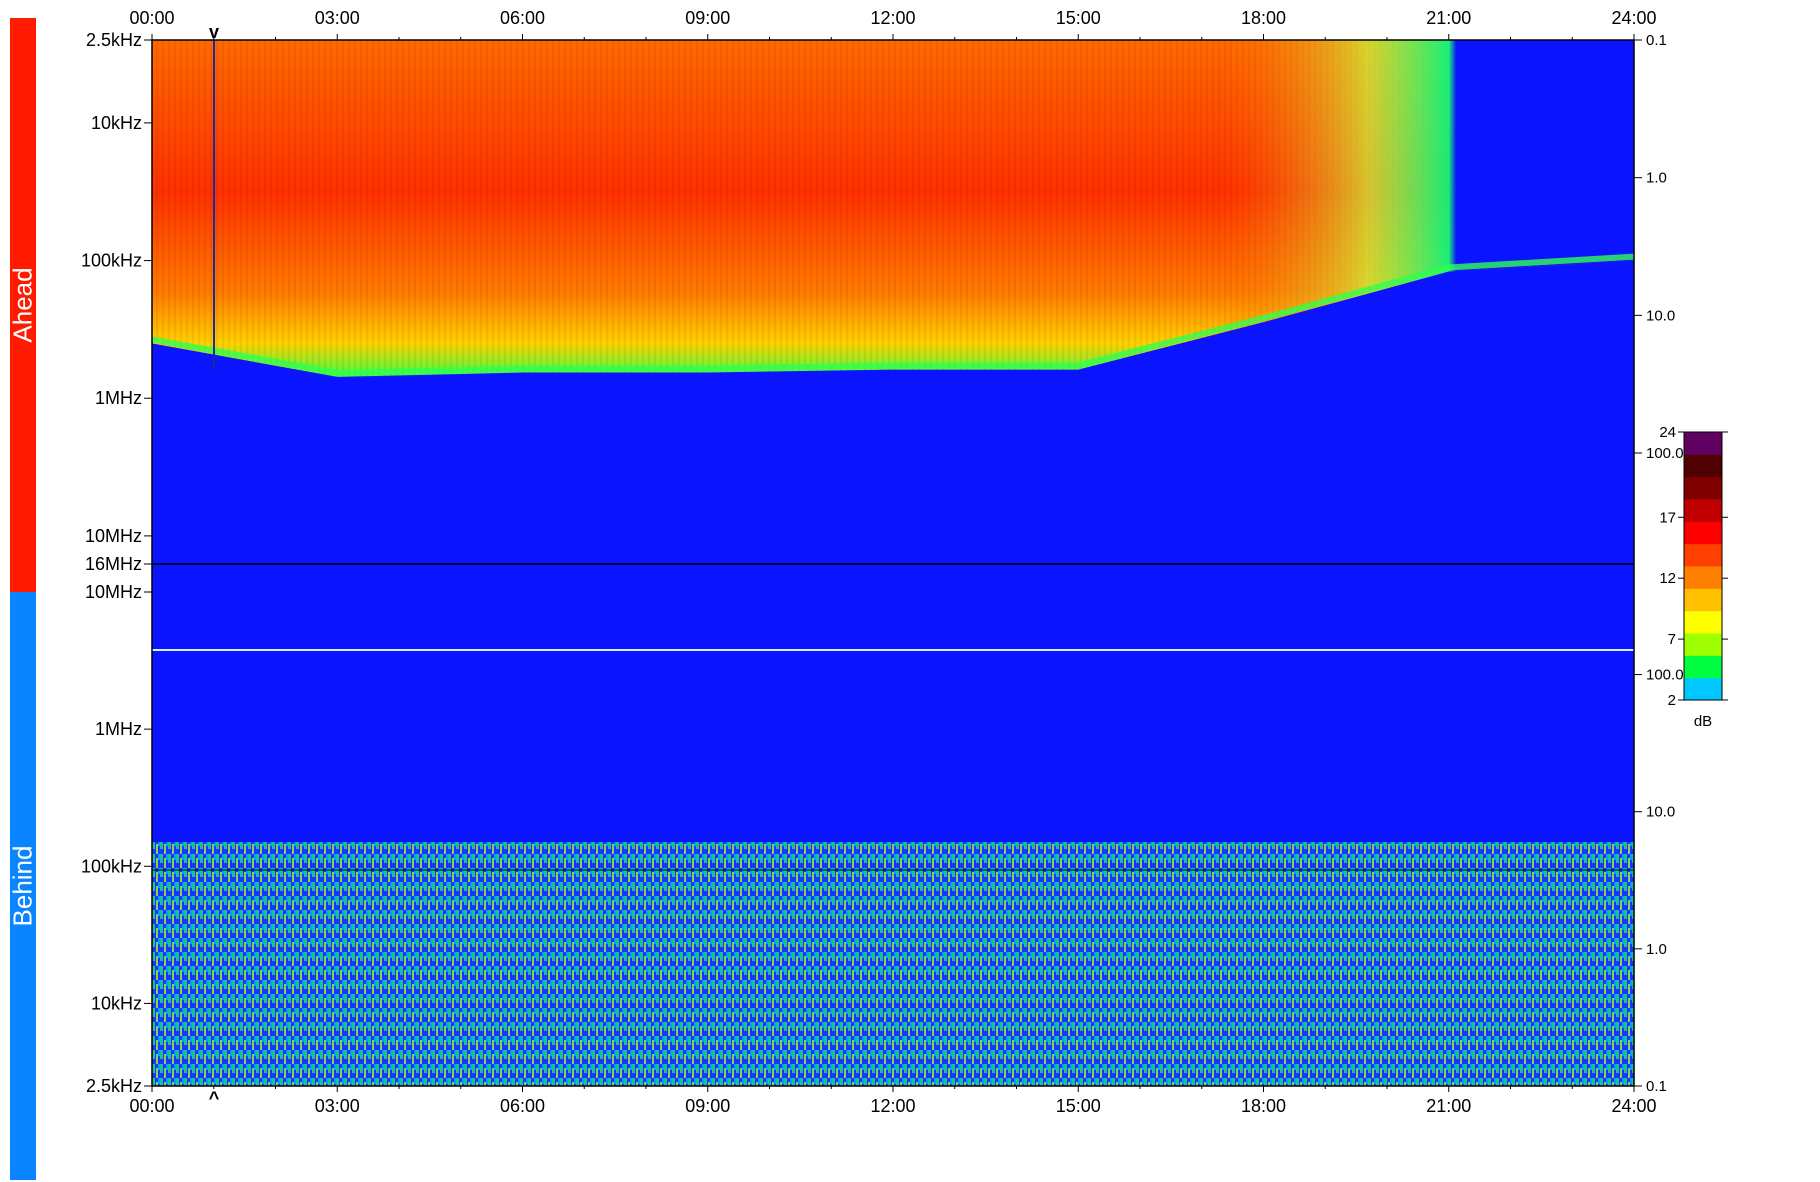 Image resolution: width=1820 pixels, height=1182 pixels. Describe the element at coordinates (23, 305) in the screenshot. I see `ahead-panel-bar: Ahead` at that location.